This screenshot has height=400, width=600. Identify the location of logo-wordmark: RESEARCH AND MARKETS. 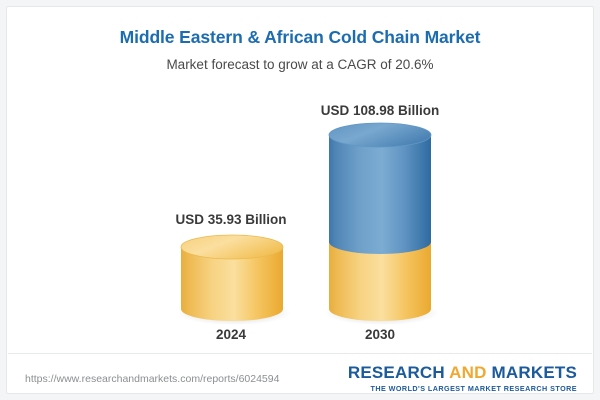
(462, 372).